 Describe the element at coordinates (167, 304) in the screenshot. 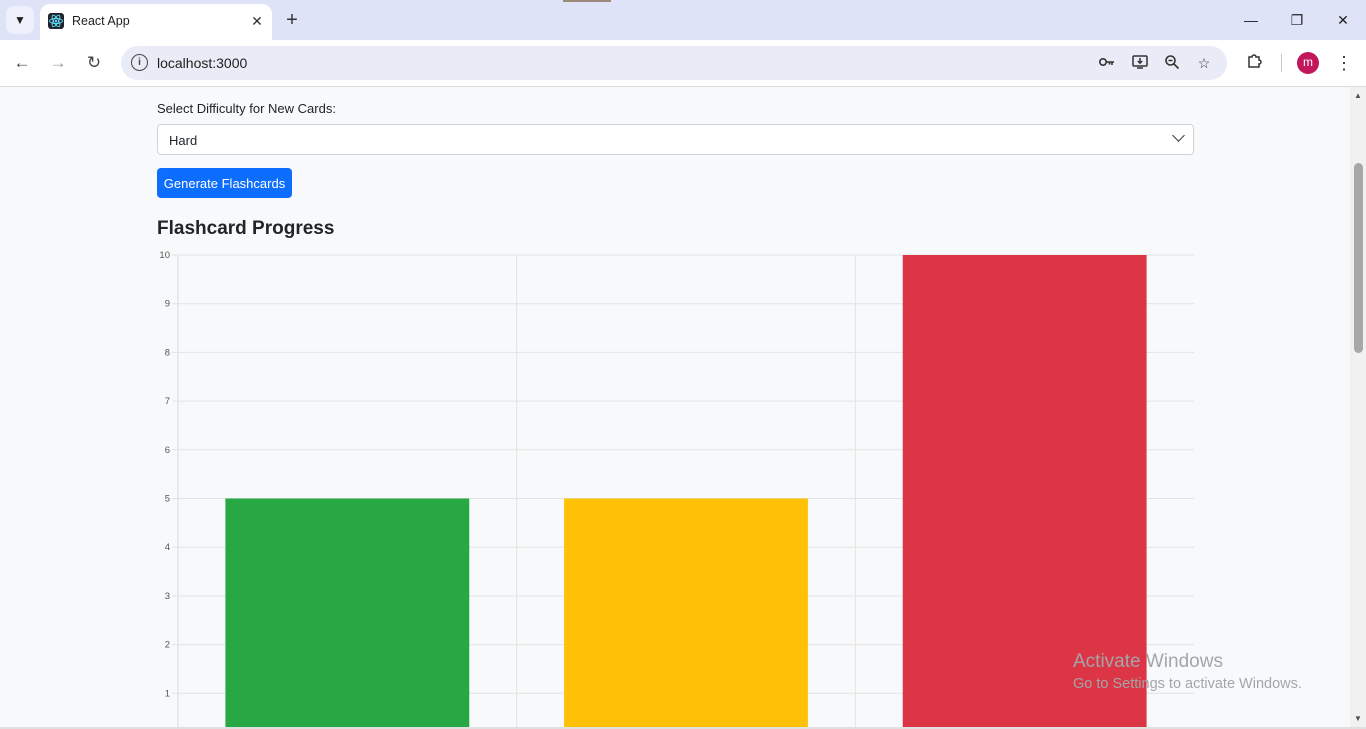

I see `y-tick-label: 9` at that location.